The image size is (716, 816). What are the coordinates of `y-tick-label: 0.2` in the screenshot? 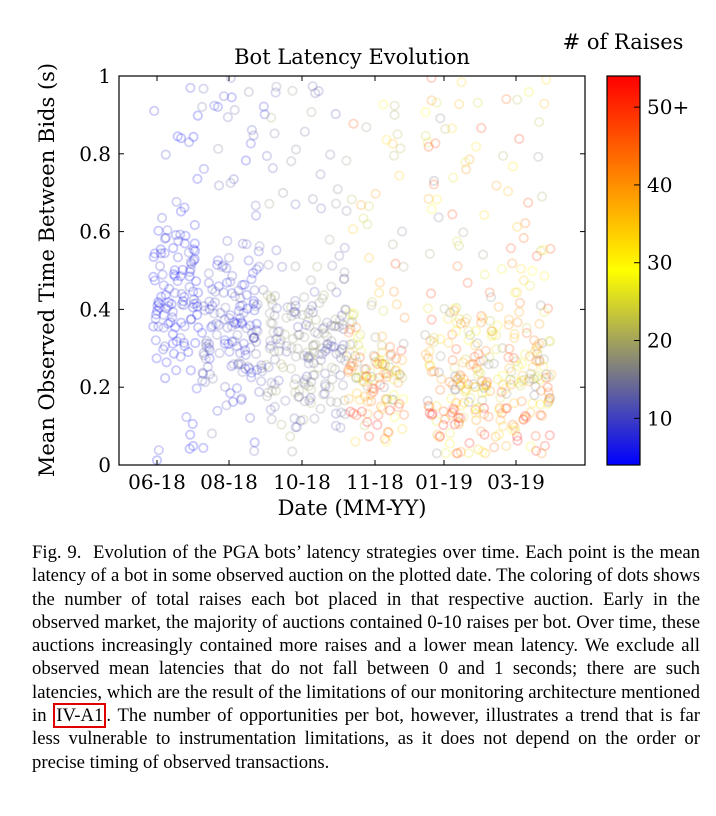 It's located at (95, 387).